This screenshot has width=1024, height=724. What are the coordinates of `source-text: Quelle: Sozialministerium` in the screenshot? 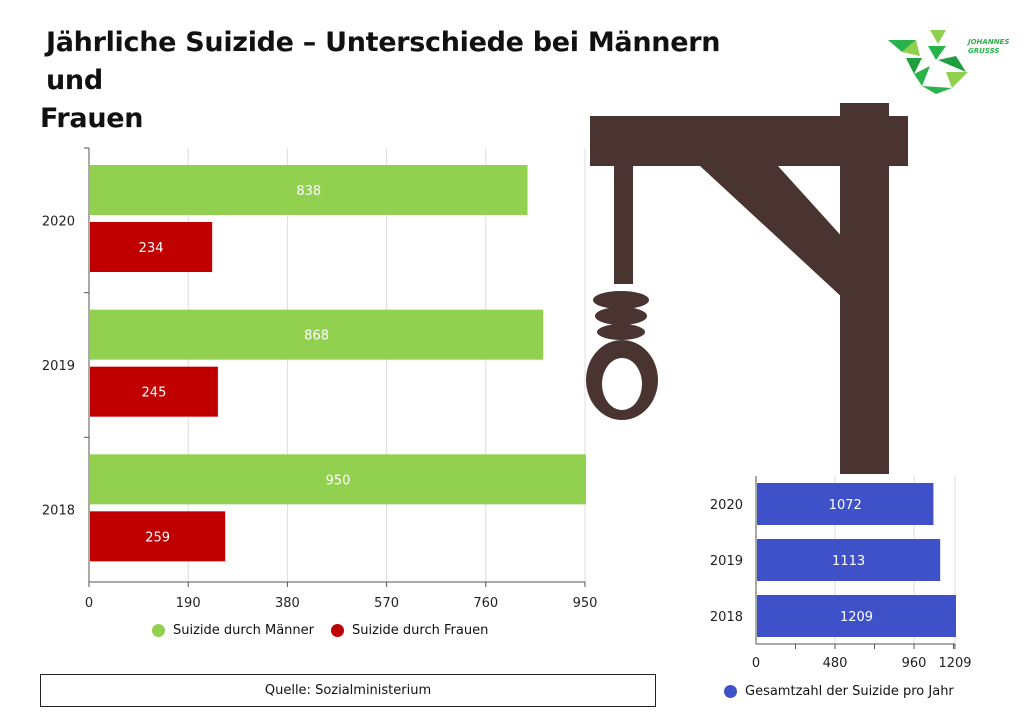 It's located at (348, 690).